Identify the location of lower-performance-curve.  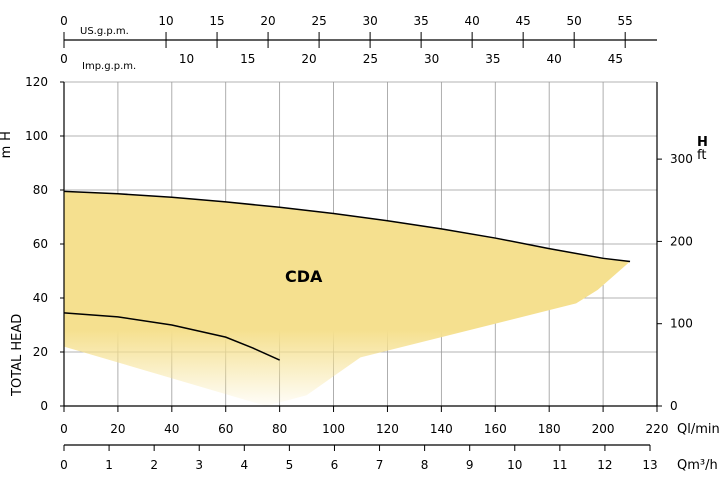
(171, 336).